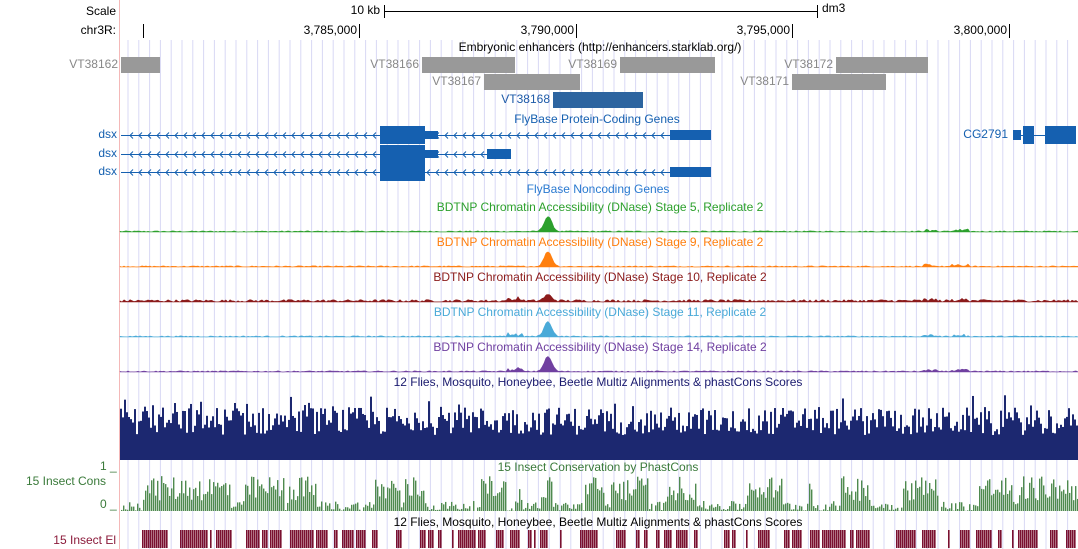 Image resolution: width=1078 pixels, height=549 pixels. What do you see at coordinates (468, 65) in the screenshot?
I see `enhancer-box` at bounding box center [468, 65].